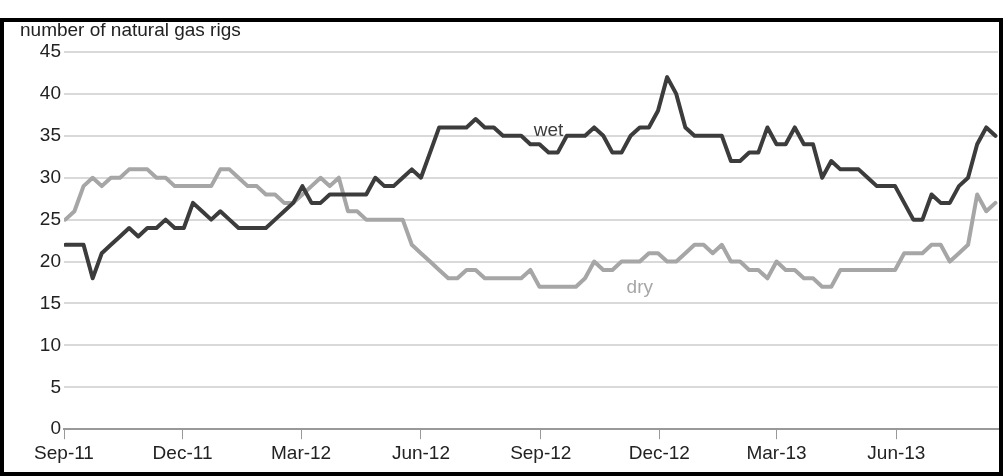 This screenshot has height=476, width=1003. Describe the element at coordinates (55, 428) in the screenshot. I see `y-tick-label: 0` at that location.